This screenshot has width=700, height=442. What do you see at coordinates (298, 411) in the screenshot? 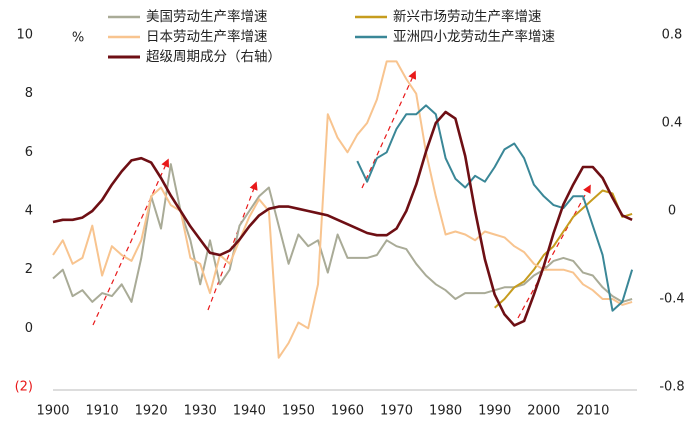
I see `x-tick-label: 1950` at bounding box center [298, 411].